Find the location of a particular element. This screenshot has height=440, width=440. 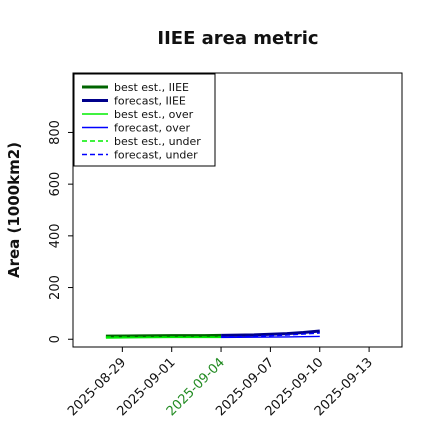

legend-label: best est., under is located at coordinates (157, 141).